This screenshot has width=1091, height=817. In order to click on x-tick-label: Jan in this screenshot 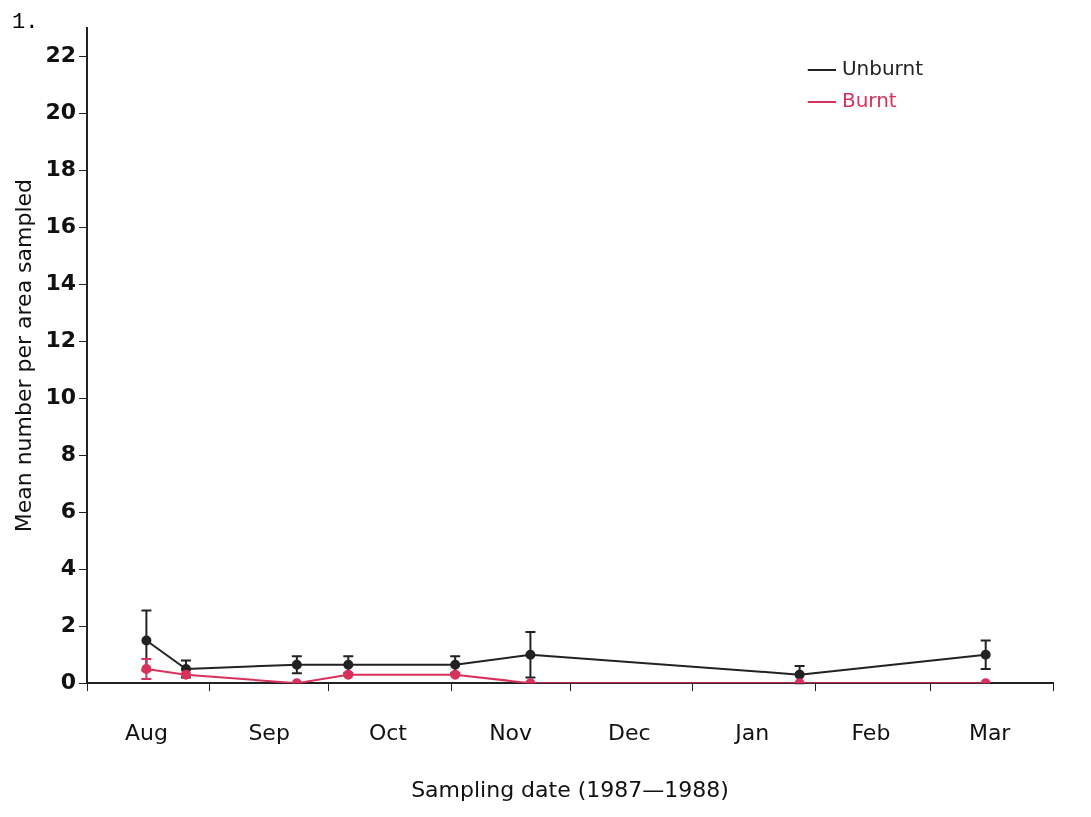, I will do `click(751, 733)`.